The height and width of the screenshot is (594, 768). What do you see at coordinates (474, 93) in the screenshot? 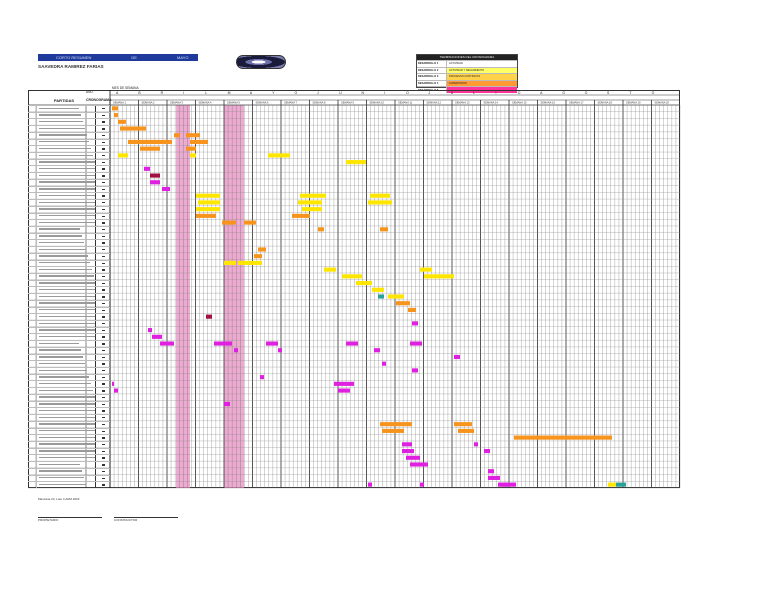
I see `month-letter: L` at bounding box center [474, 93].